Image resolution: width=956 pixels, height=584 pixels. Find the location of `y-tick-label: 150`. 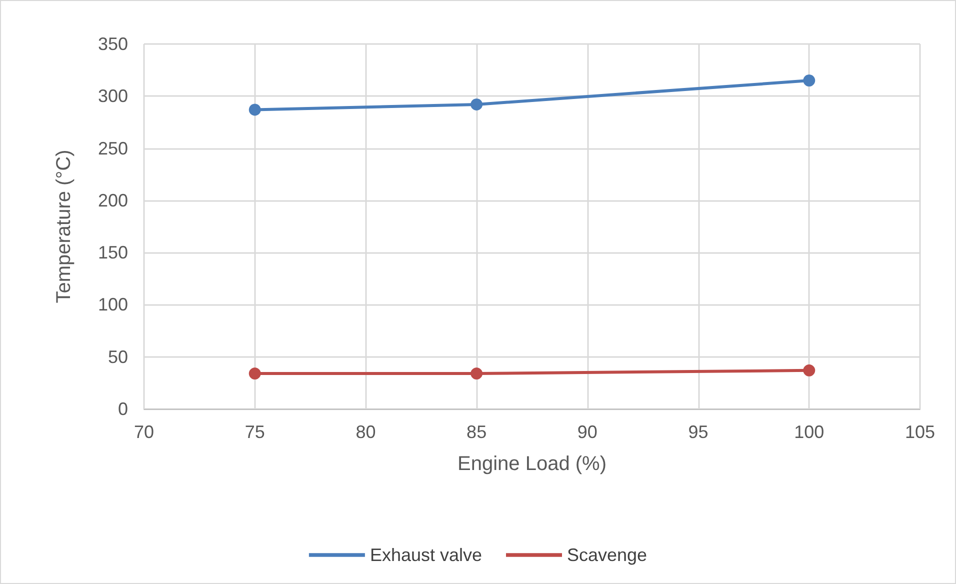

y-tick-label: 150 is located at coordinates (113, 252).